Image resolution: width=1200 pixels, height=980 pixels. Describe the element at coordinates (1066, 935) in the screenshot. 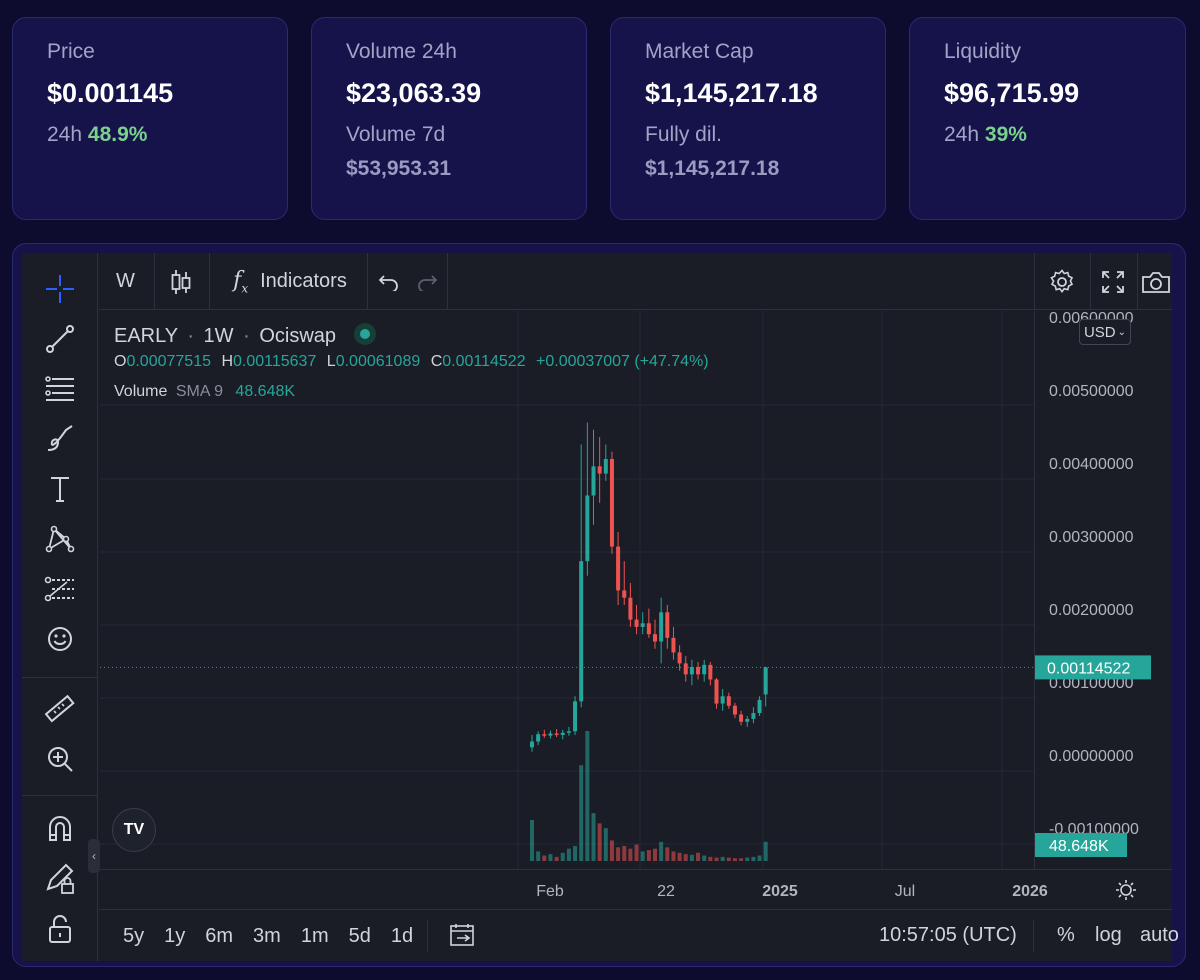

I see `percent-toggle: %` at that location.